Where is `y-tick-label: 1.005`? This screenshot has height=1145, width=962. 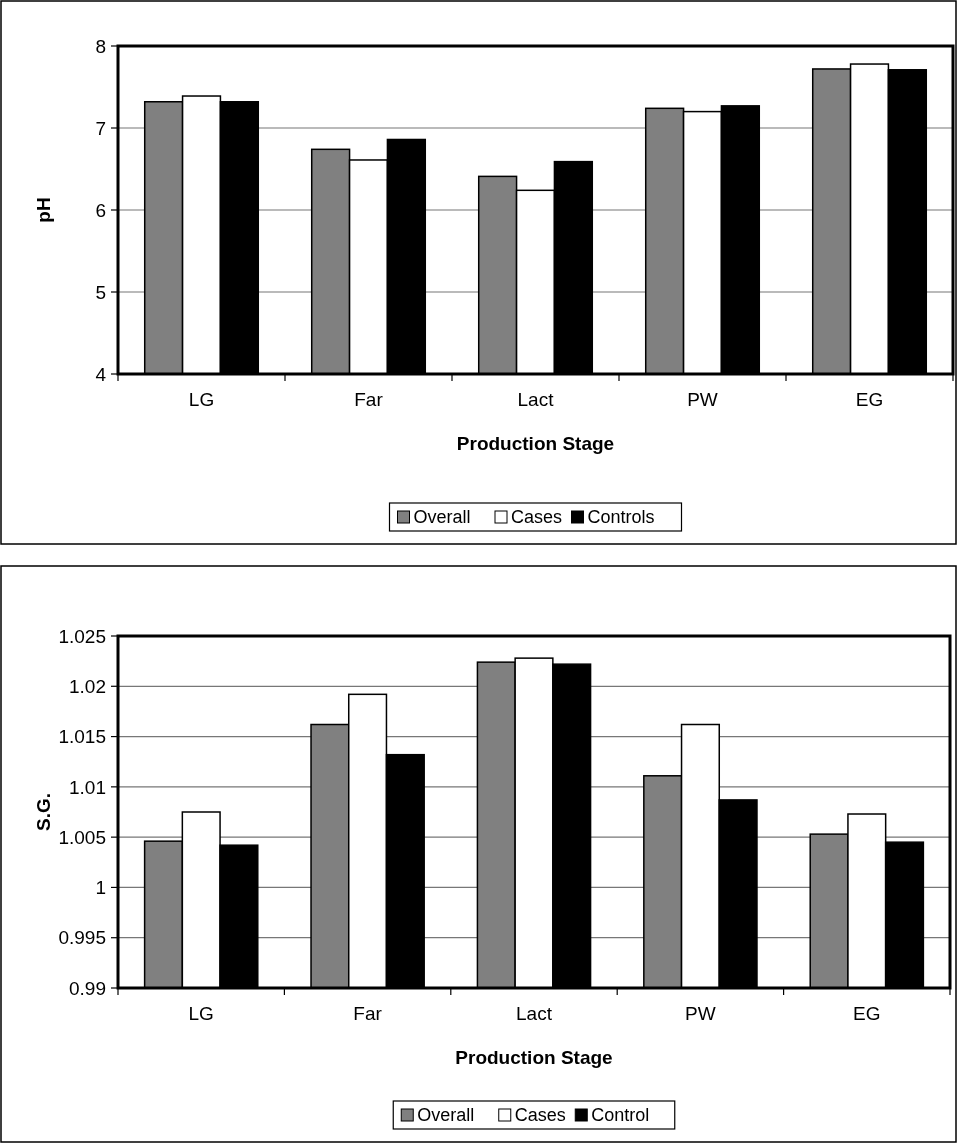 y-tick-label: 1.005 is located at coordinates (82, 837).